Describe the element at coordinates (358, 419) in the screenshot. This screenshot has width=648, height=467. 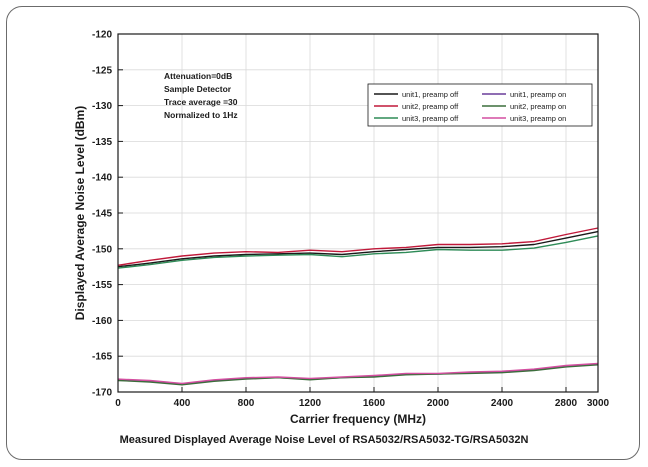
I see `x-axis-title: Carrier frequency (MHz)` at that location.